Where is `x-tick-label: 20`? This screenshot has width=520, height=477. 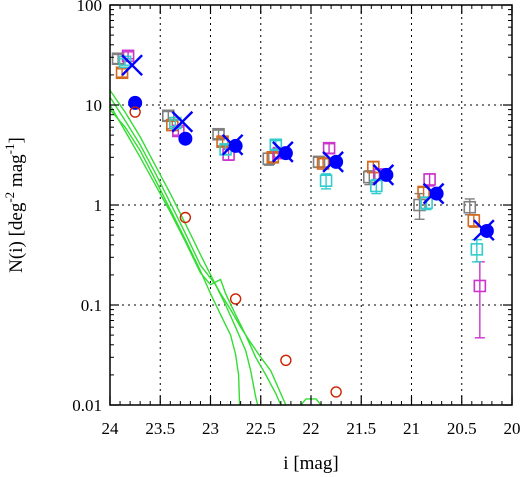 x-tick-label: 20 is located at coordinates (512, 428).